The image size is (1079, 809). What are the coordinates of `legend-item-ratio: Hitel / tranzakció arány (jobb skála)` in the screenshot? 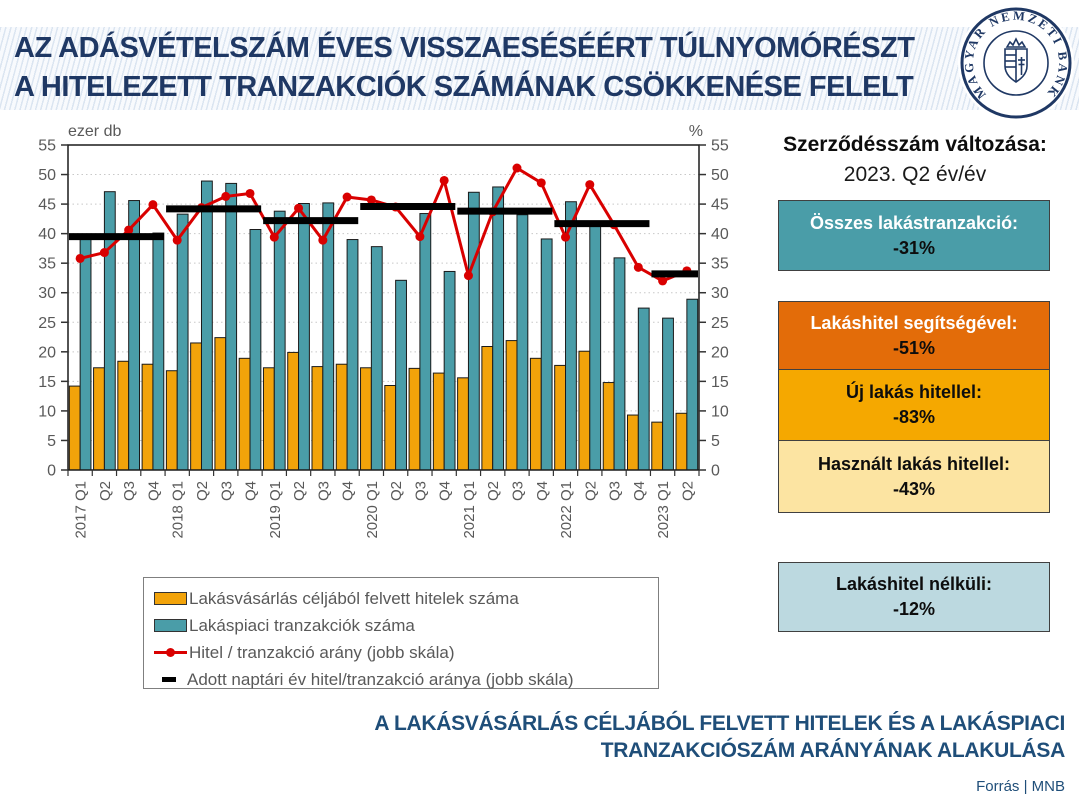 It's located at (401, 652).